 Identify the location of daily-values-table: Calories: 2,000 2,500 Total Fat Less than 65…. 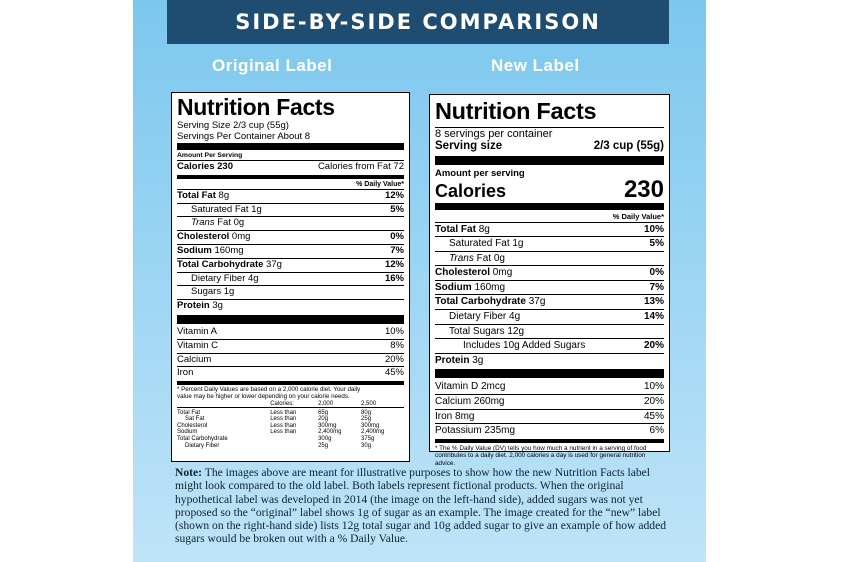
(290, 425).